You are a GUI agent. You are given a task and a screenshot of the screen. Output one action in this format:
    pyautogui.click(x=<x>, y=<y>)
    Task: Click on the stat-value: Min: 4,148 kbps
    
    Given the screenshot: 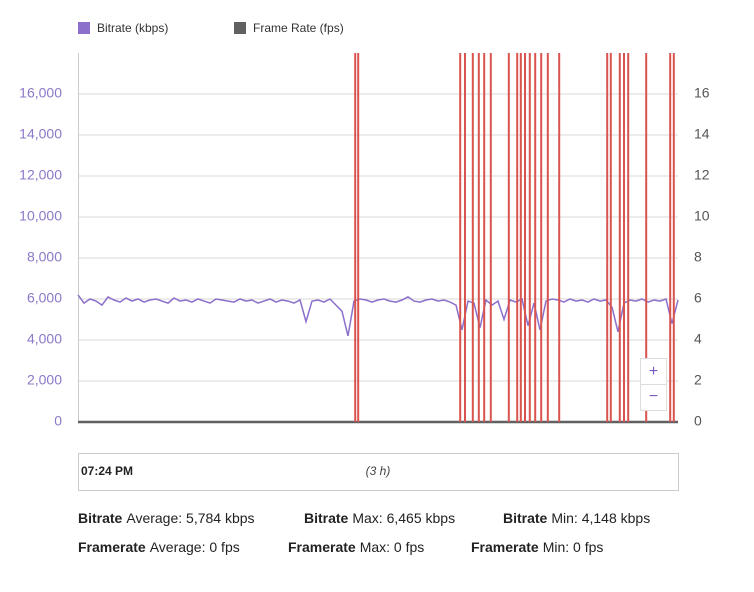 What is the action you would take?
    pyautogui.click(x=600, y=518)
    